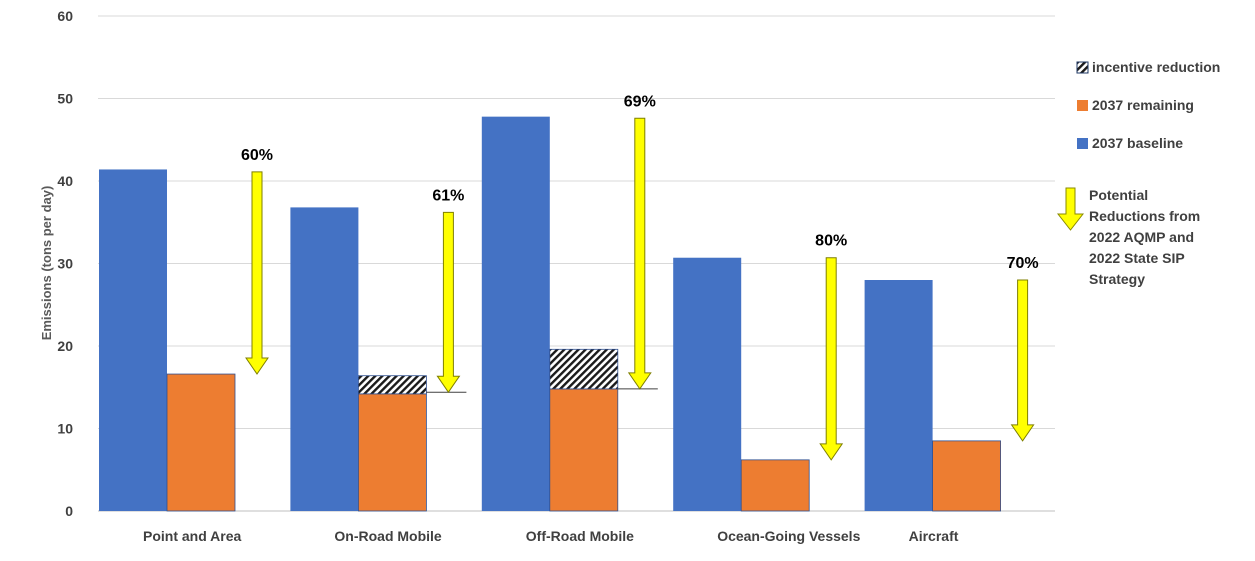  What do you see at coordinates (1136, 258) in the screenshot?
I see `legend-label-reductions-line-4: 2022 State SIP` at bounding box center [1136, 258].